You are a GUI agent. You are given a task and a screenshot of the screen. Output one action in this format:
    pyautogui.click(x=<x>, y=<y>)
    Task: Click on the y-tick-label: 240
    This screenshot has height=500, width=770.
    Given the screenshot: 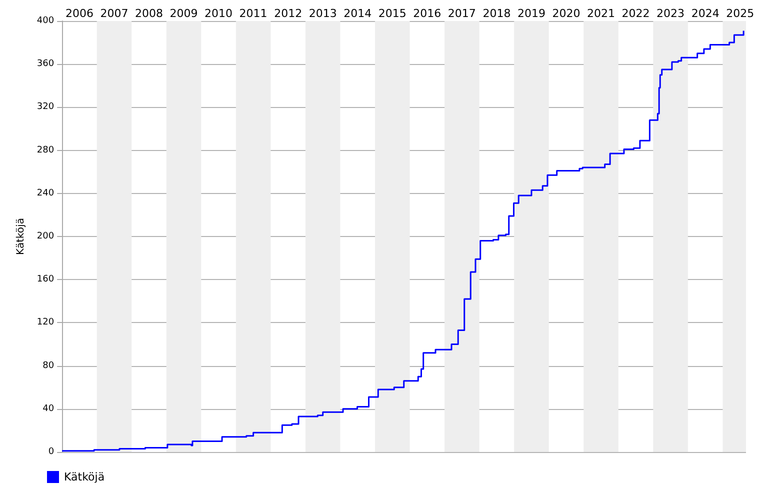 What is the action you would take?
    pyautogui.click(x=45, y=193)
    